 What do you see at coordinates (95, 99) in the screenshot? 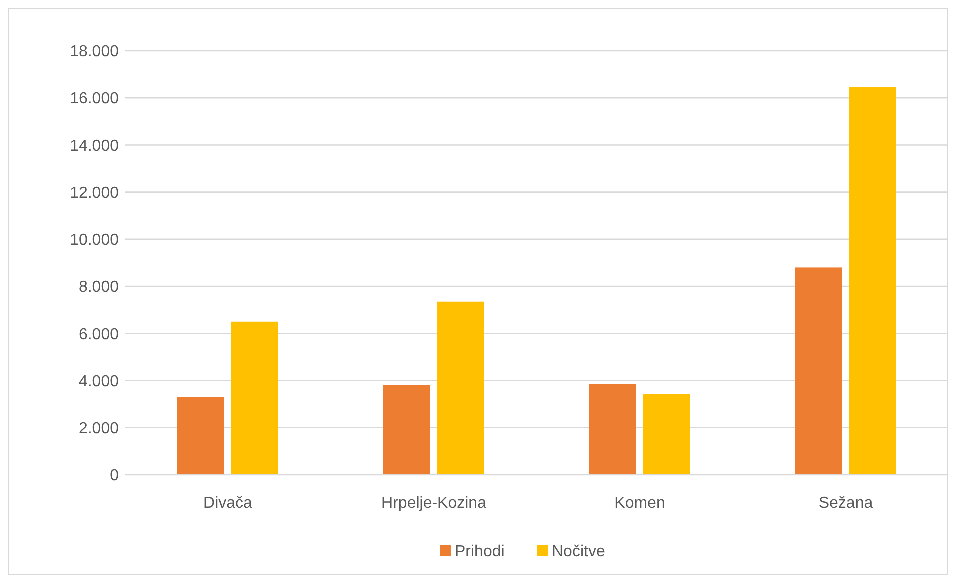
I see `y-tick-label: 16.000` at bounding box center [95, 99].